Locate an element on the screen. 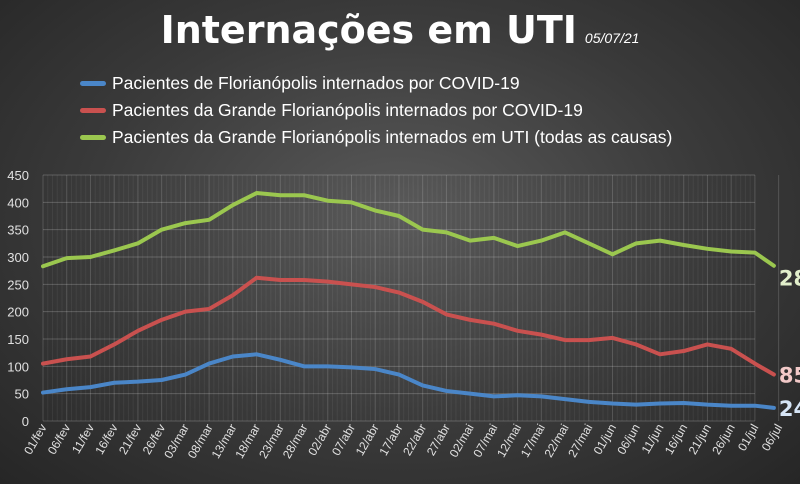 Image resolution: width=800 pixels, height=484 pixels. x-tick-label: 21/fev is located at coordinates (130, 439).